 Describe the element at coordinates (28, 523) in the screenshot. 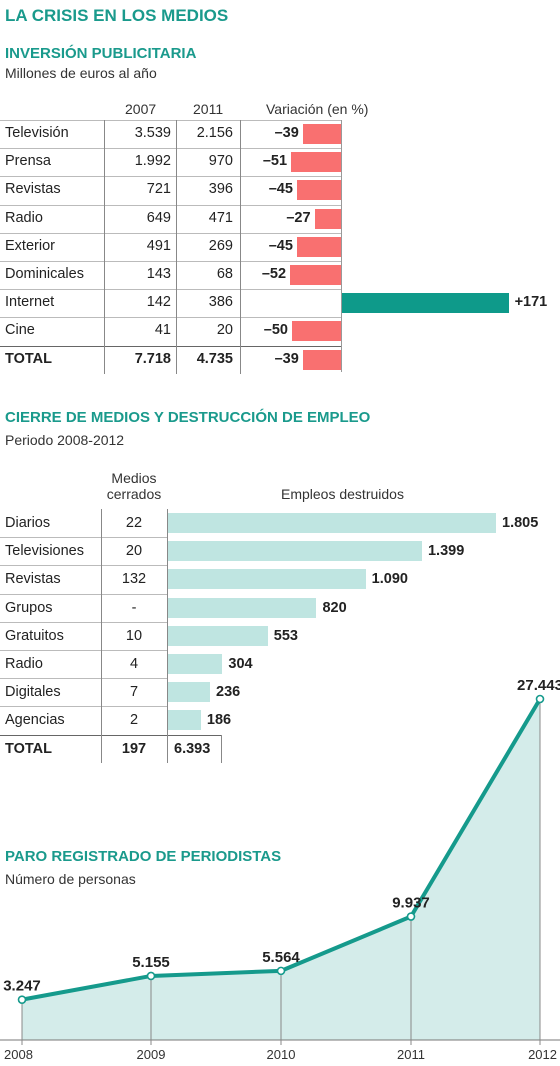

I see `row-label: Diarios` at that location.